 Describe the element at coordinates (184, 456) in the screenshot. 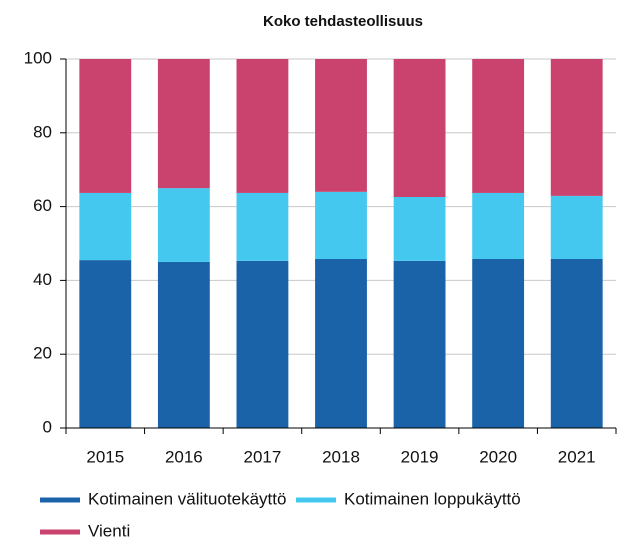

I see `x-tick-label: 2016` at that location.